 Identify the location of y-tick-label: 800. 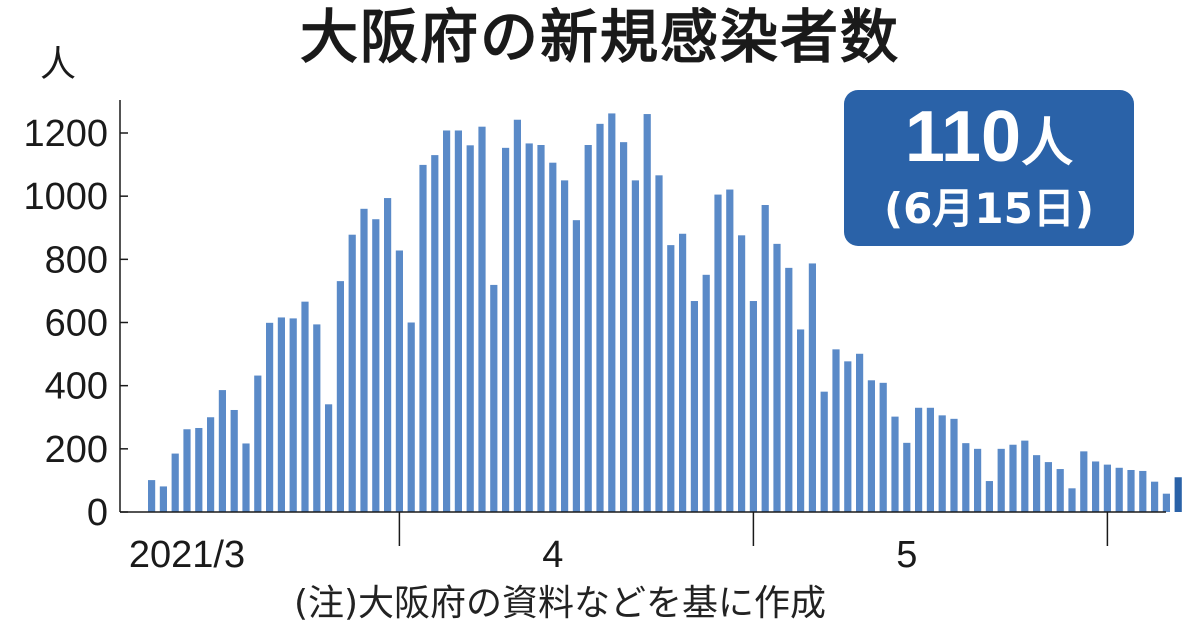
(76, 260).